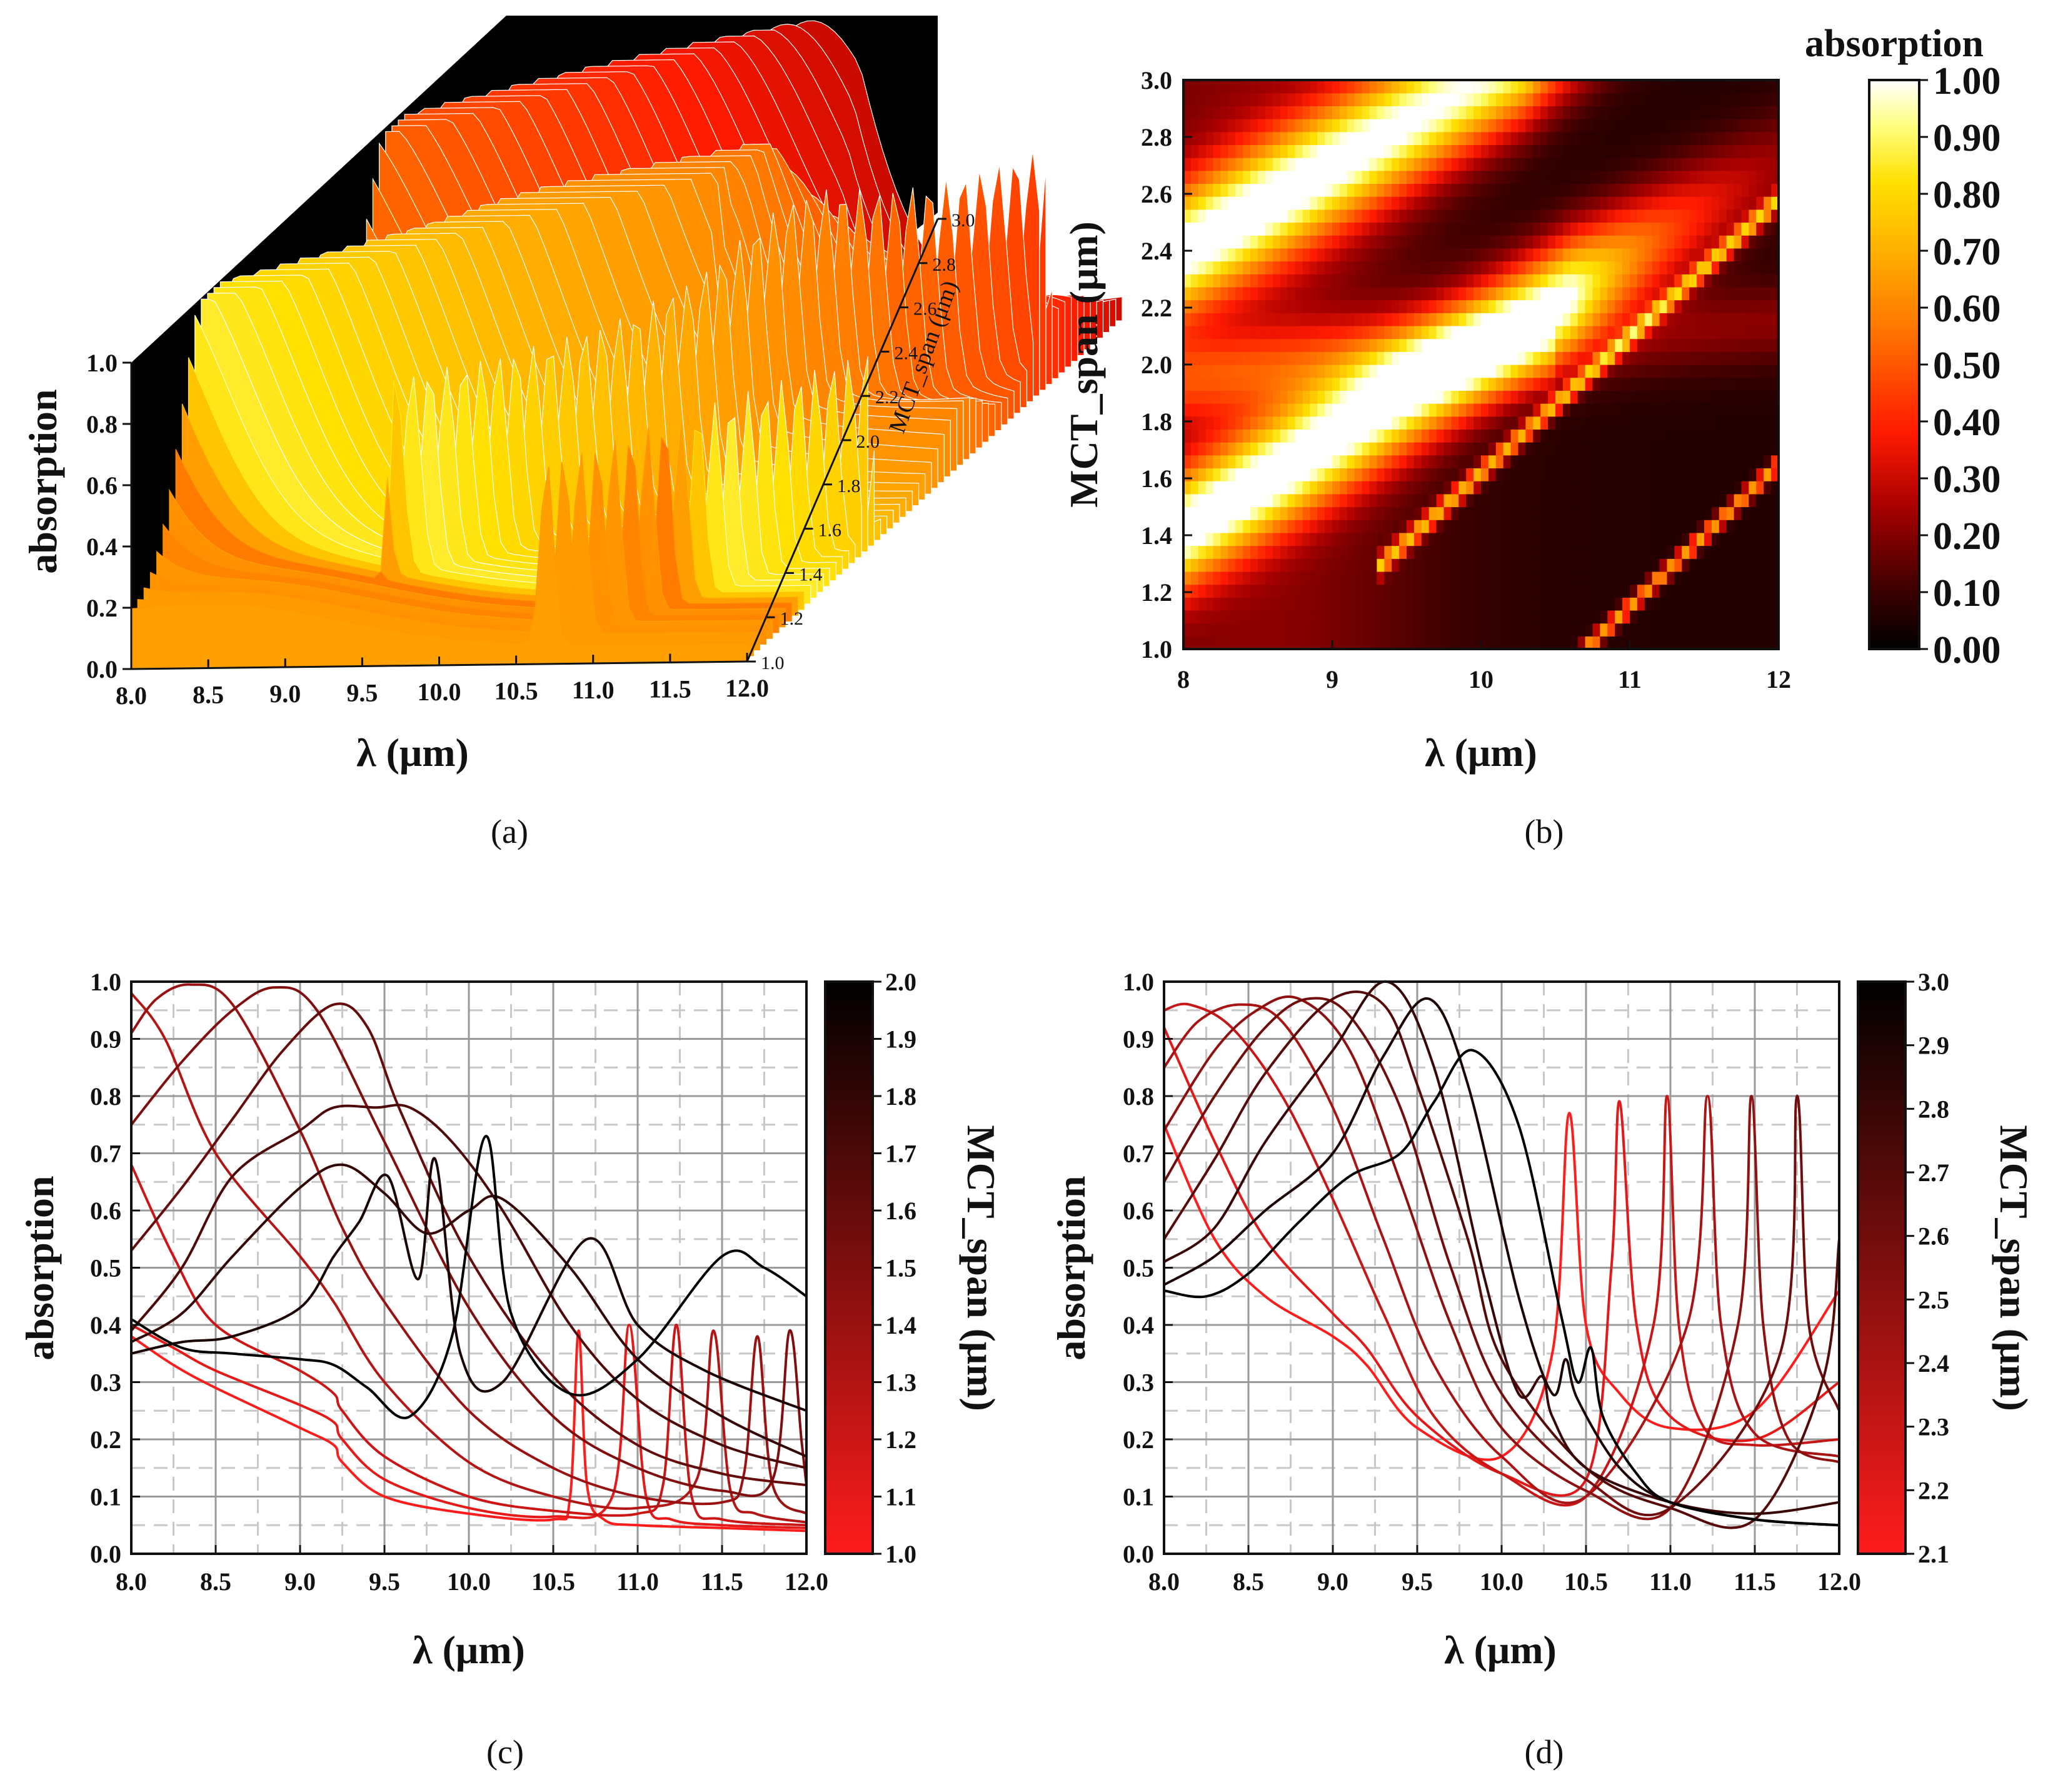 The height and width of the screenshot is (1792, 2053). Describe the element at coordinates (106, 1039) in the screenshot. I see `y-tick-label: 0.9` at that location.